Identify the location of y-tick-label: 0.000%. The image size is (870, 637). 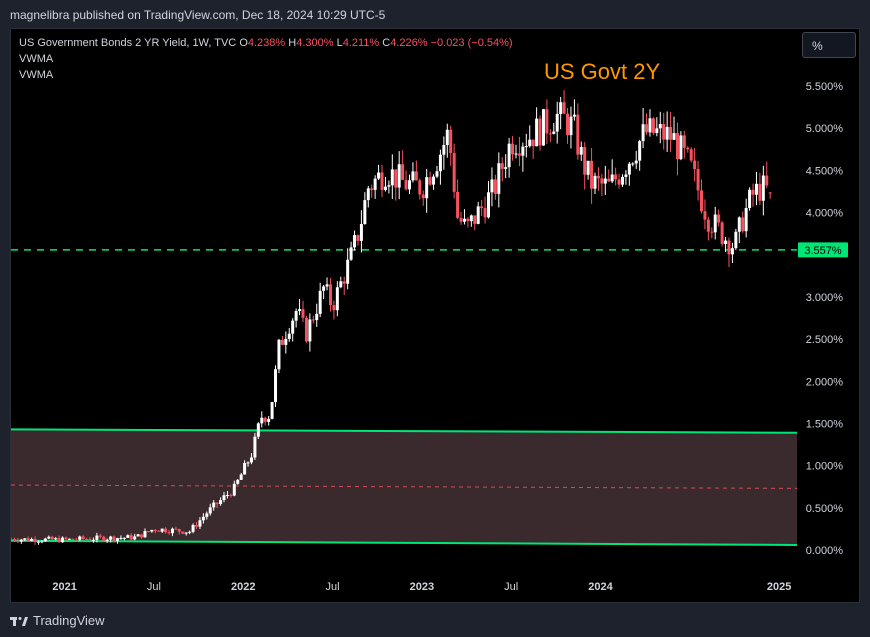
(825, 551).